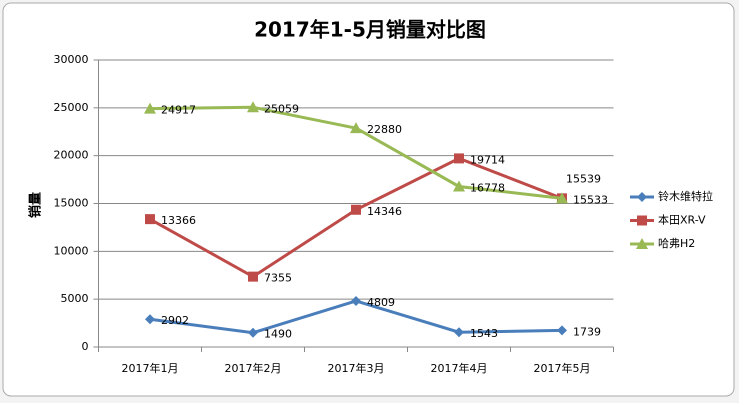 The width and height of the screenshot is (739, 403). What do you see at coordinates (150, 368) in the screenshot?
I see `x-tick-label: 2017年1月` at bounding box center [150, 368].